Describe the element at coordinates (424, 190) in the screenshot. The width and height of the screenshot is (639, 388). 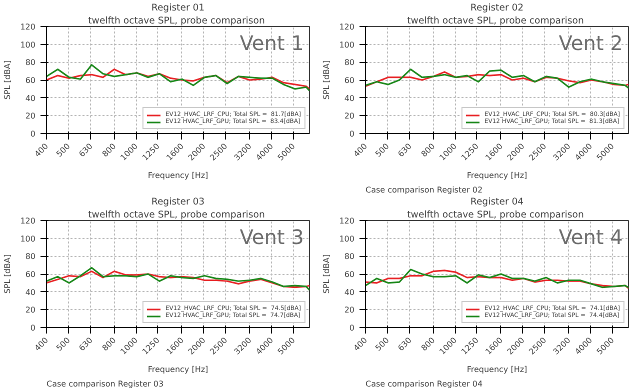
I see `text: Case comparison Register 02` at that location.